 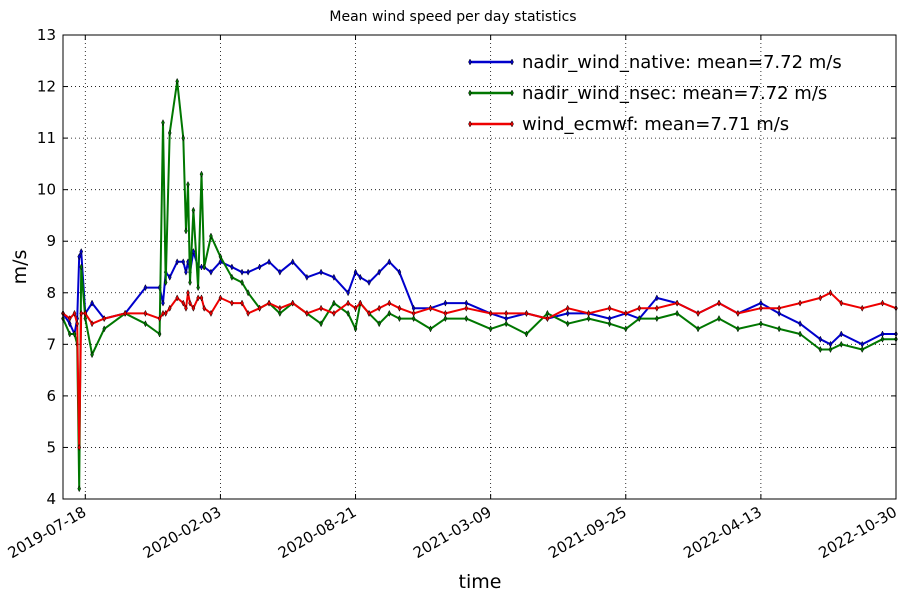 I want to click on y-tick-label: 11, so click(x=46, y=138).